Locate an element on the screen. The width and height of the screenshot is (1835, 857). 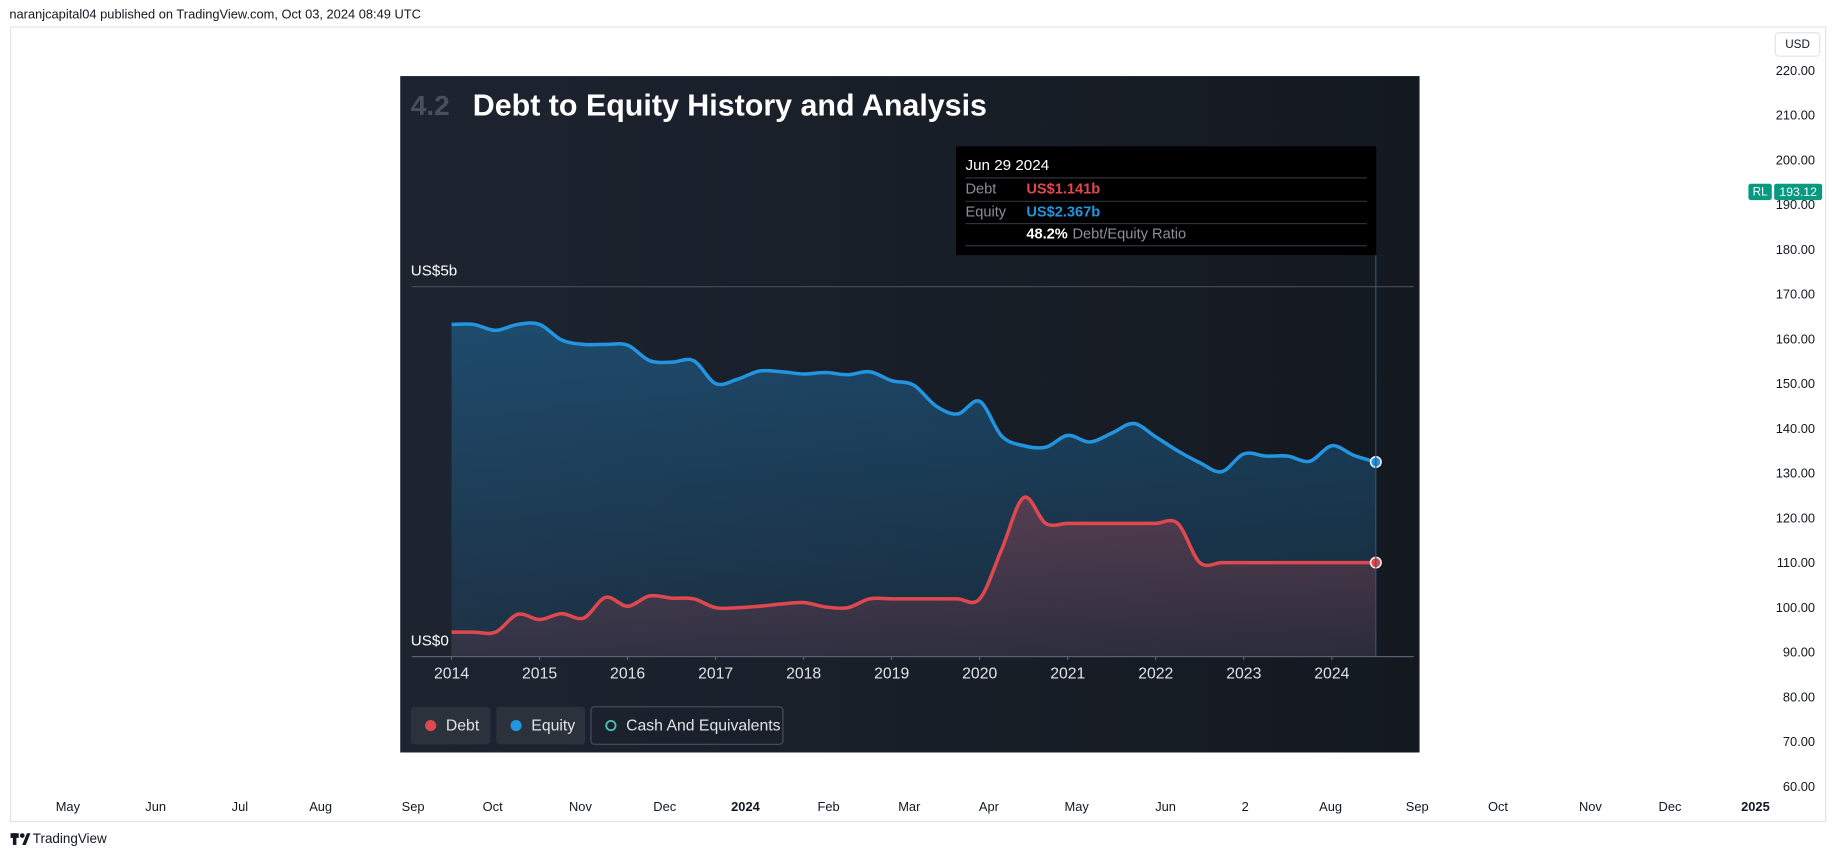
x-tick-label: 2019 is located at coordinates (891, 673).